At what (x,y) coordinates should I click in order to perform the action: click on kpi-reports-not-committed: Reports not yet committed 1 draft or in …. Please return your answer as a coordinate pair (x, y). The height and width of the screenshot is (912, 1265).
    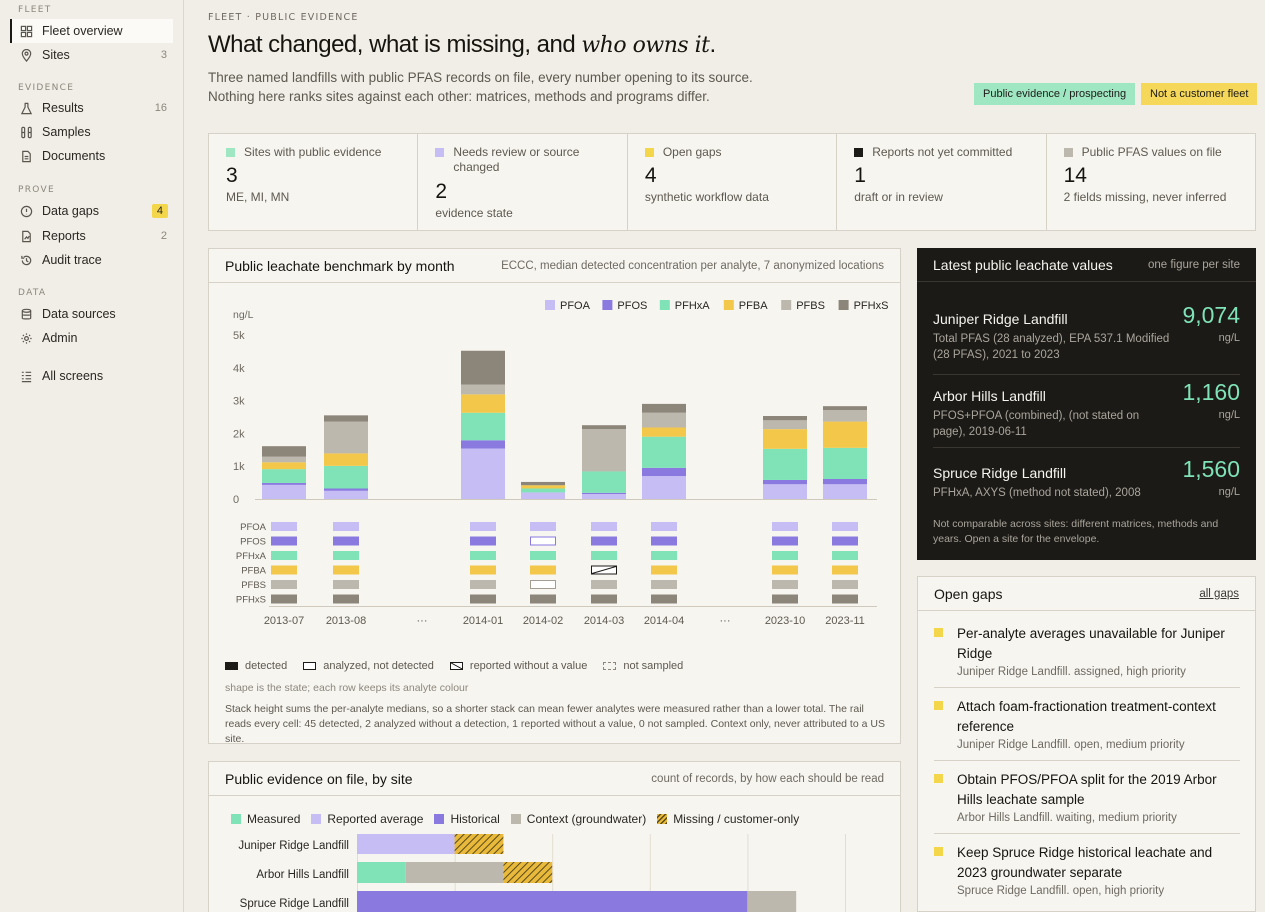
    Looking at the image, I should click on (942, 182).